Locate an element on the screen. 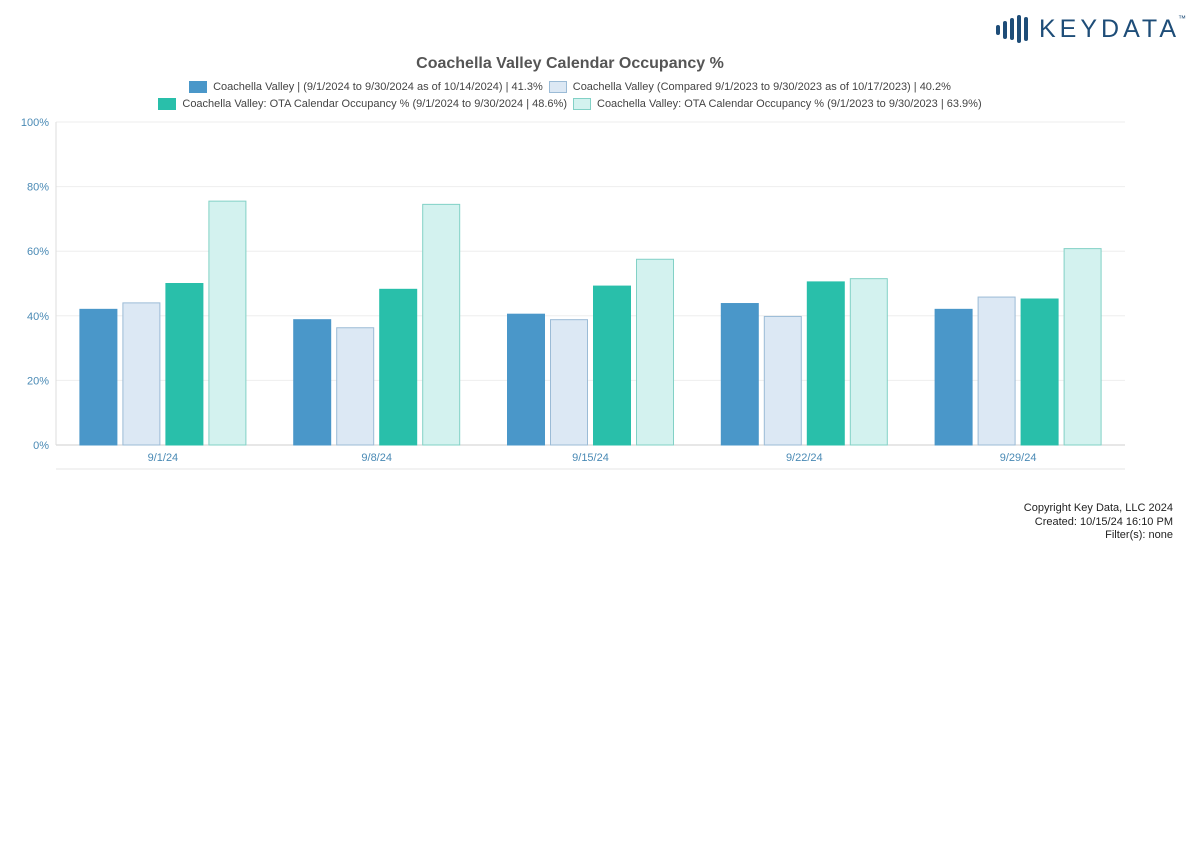 This screenshot has height=849, width=1200. x-tick-label: 9/1/24 is located at coordinates (163, 458).